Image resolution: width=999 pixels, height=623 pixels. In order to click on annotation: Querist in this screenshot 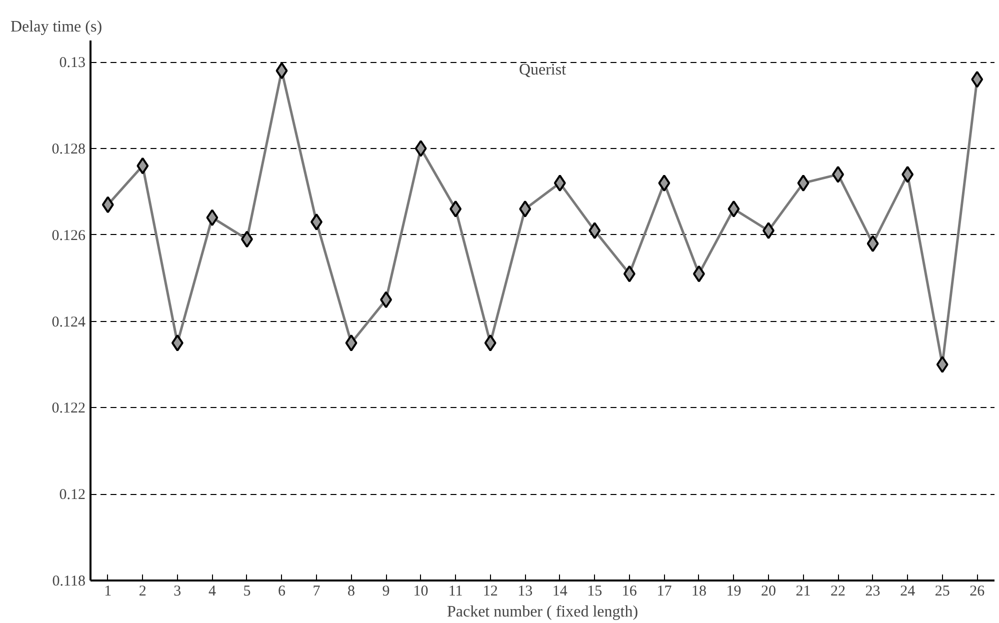, I will do `click(542, 69)`.